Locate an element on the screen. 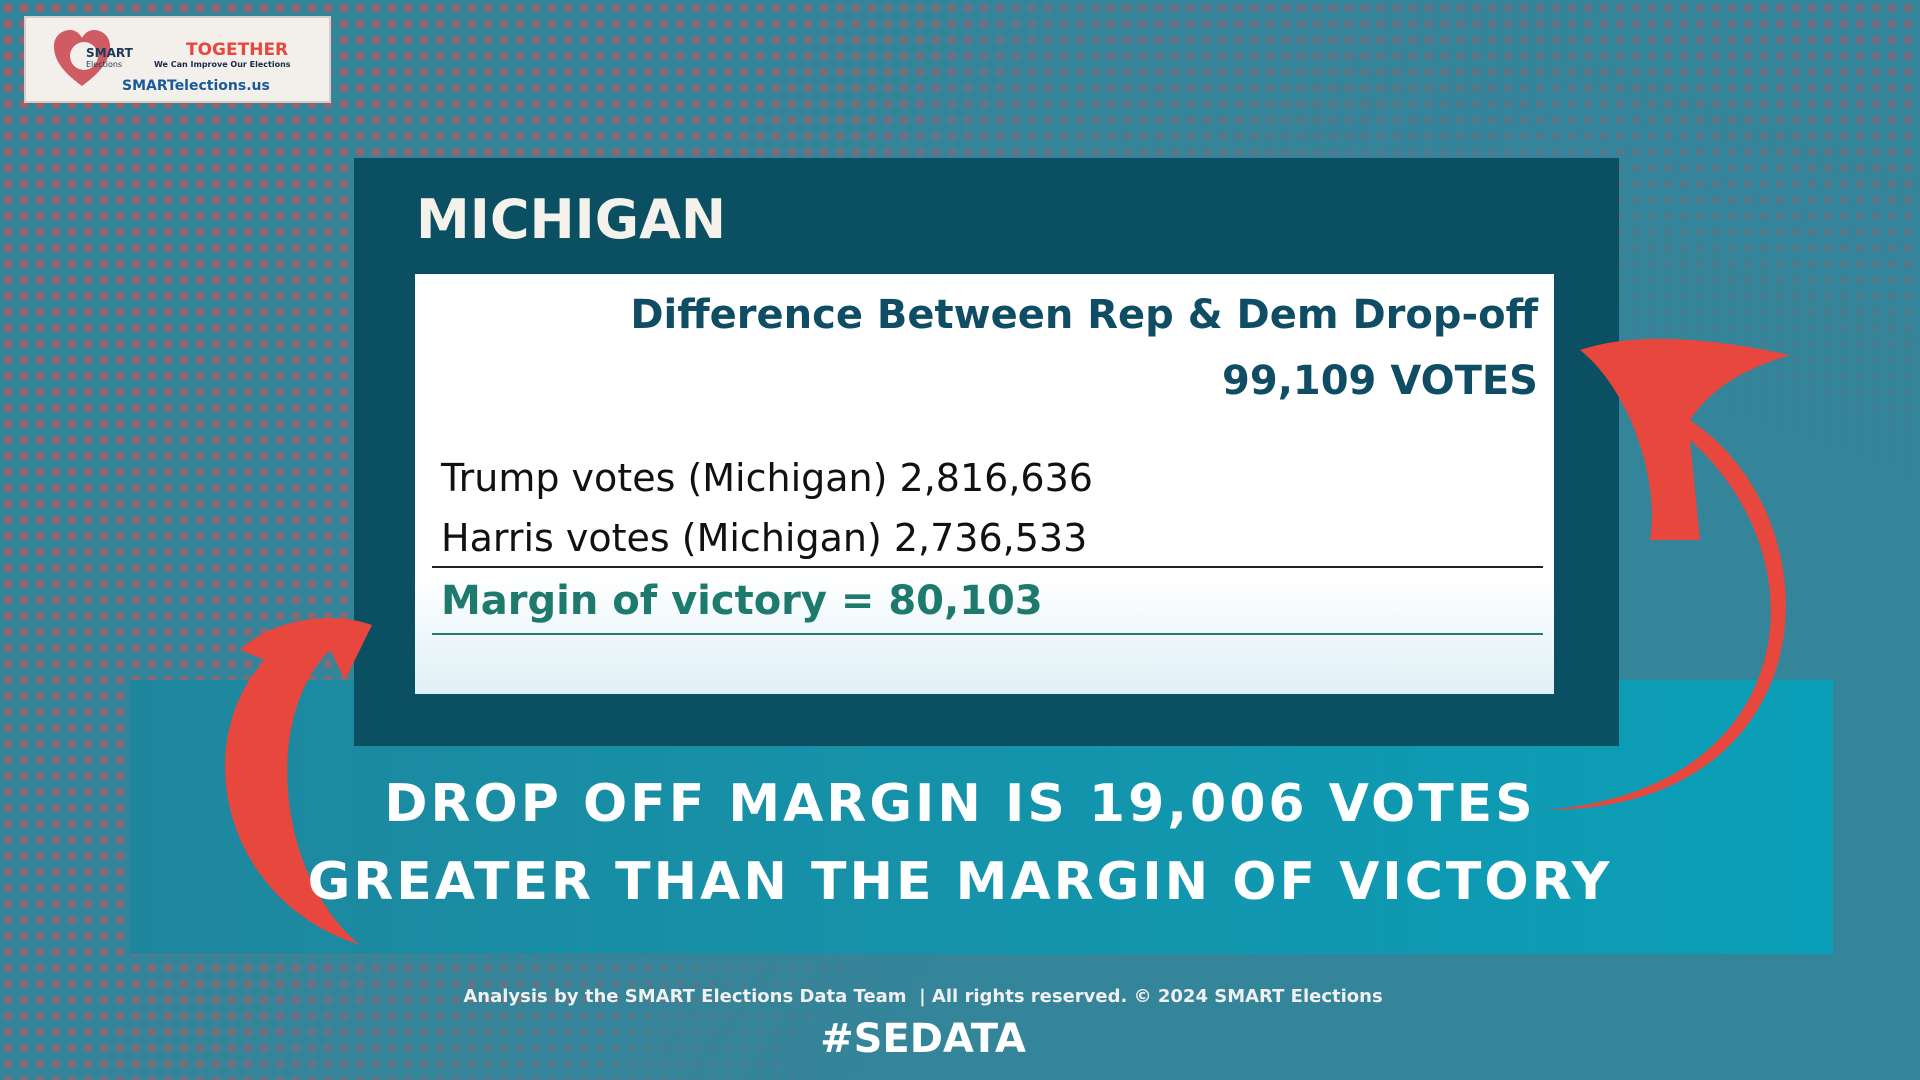 This screenshot has height=1080, width=1920. panel-heading-value: 99,109 VOTES is located at coordinates (1380, 381).